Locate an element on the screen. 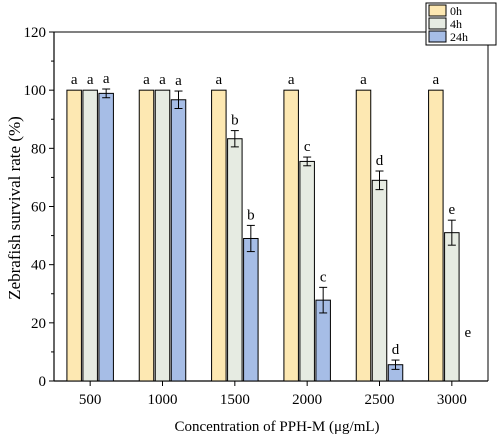 The height and width of the screenshot is (440, 500). y-tick-label: 120 is located at coordinates (35, 33).